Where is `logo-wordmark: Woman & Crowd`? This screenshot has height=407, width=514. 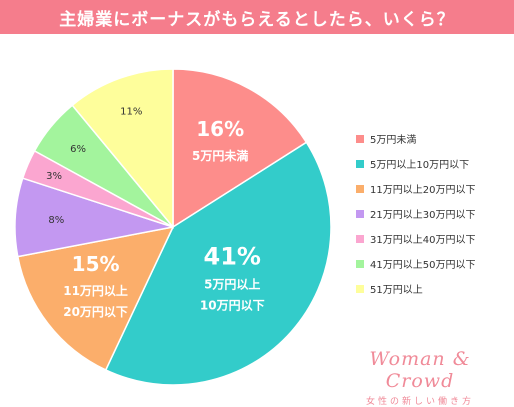 logo-wordmark: Woman & Crowd is located at coordinates (420, 370).